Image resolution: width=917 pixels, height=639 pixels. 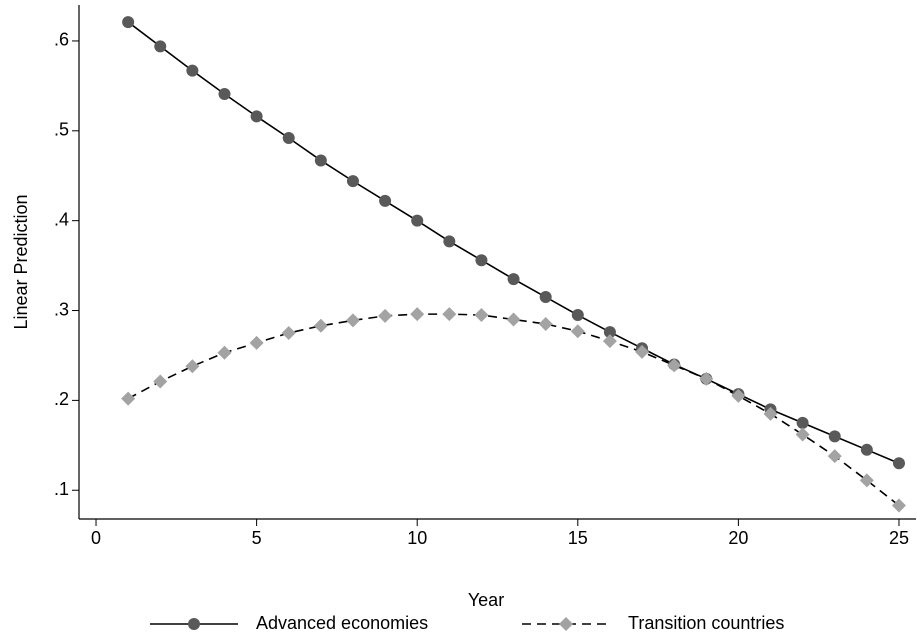 I want to click on y-tick-label: .2, so click(x=61, y=399).